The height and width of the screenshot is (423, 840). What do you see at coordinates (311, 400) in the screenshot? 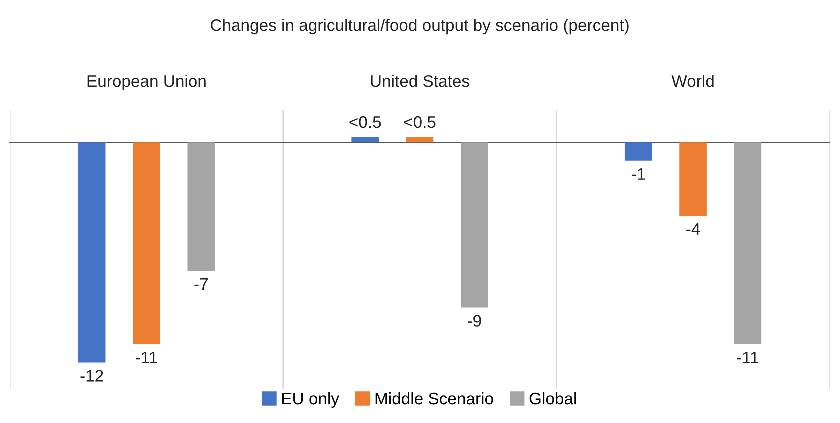
I see `legend-label: EU only` at bounding box center [311, 400].